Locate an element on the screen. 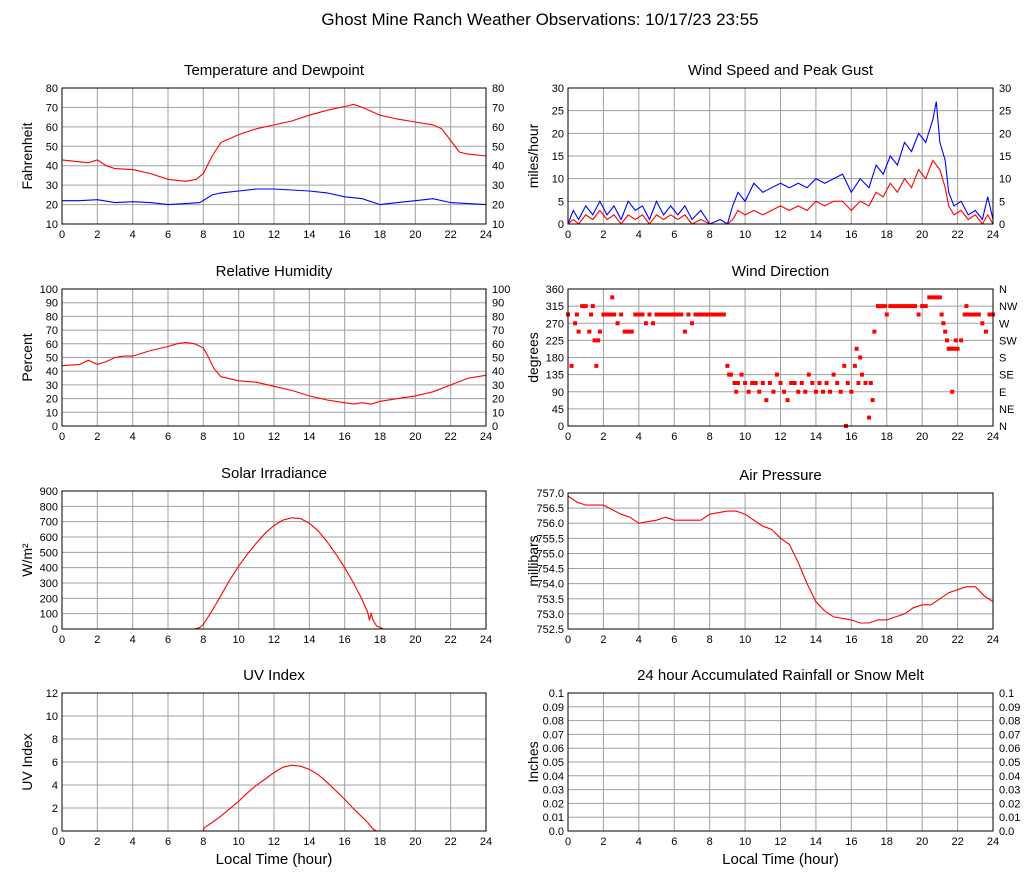 The height and width of the screenshot is (883, 1027). y-tick-label: 360 is located at coordinates (555, 290).